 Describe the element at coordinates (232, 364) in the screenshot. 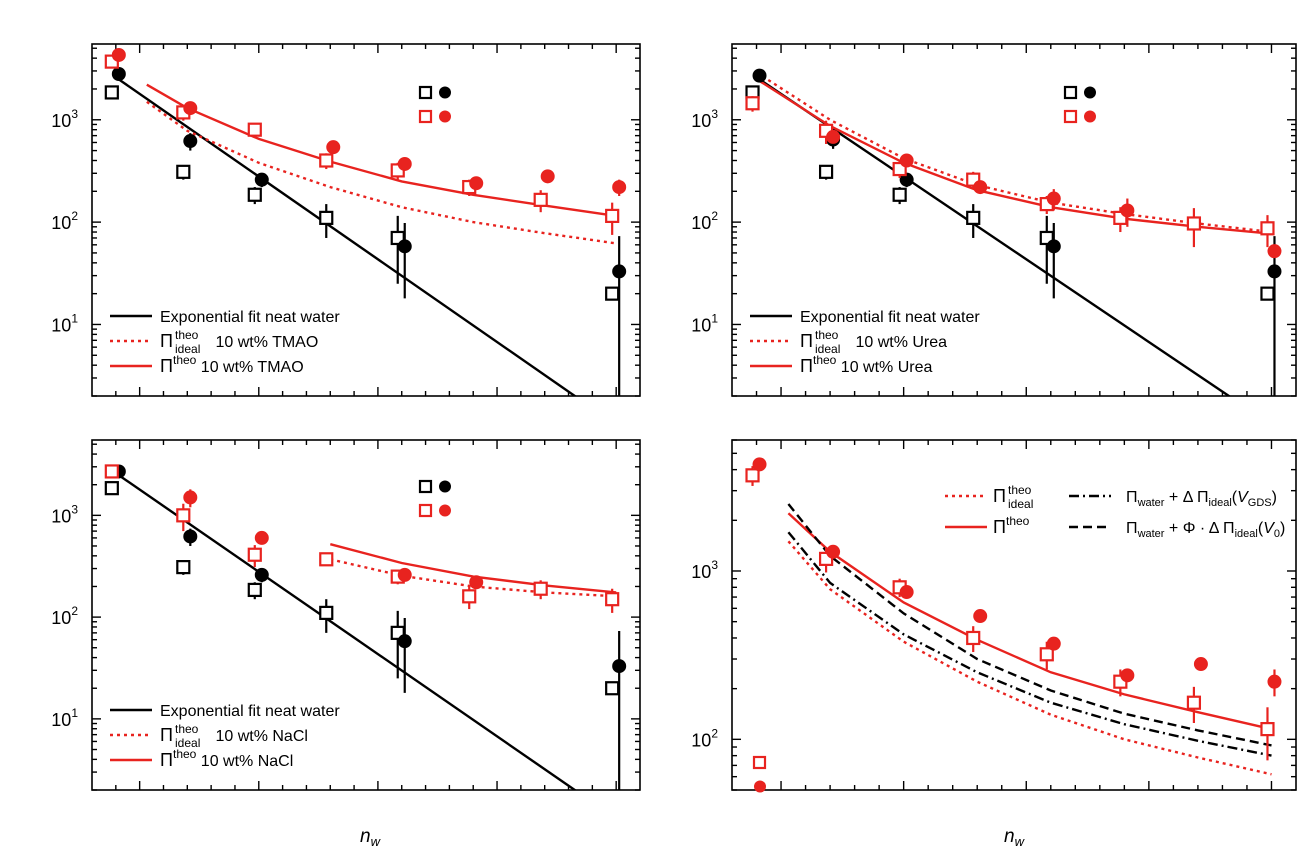

I see `legend-theory-label: Πtheo 10 wt% TMAO` at that location.